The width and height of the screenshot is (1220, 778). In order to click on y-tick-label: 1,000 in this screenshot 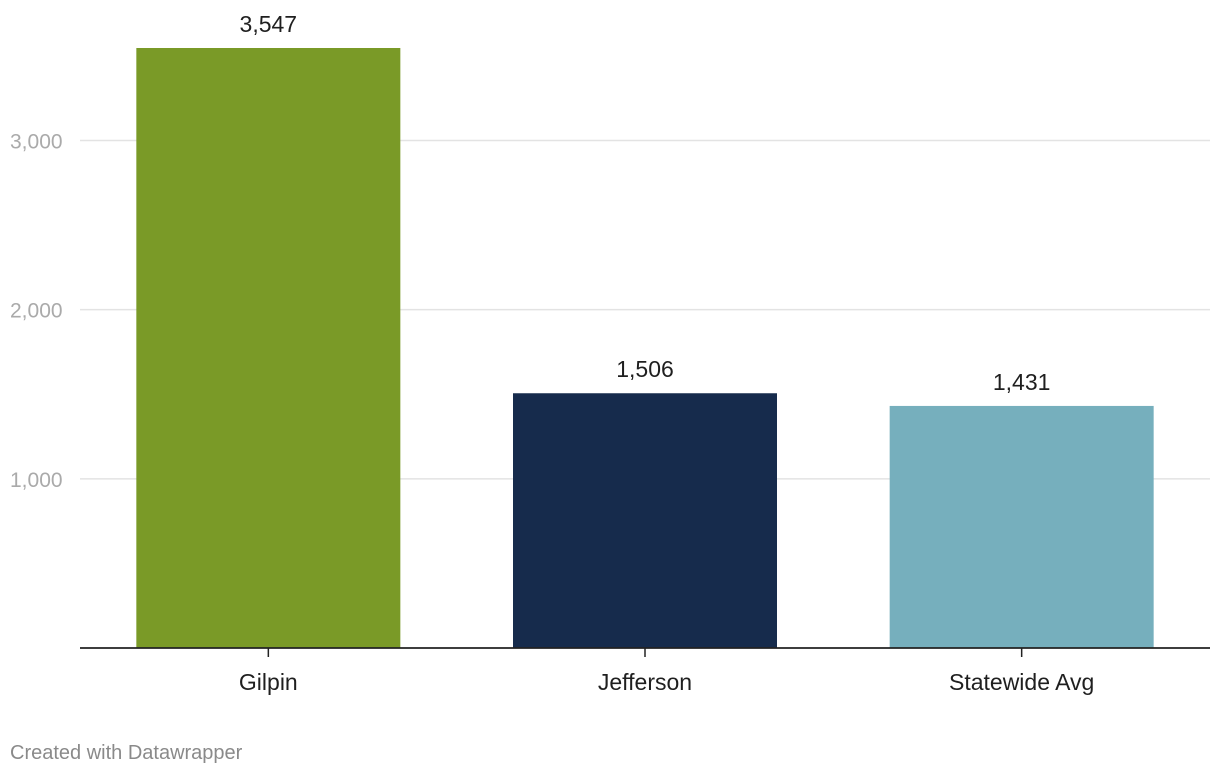, I will do `click(36, 480)`.